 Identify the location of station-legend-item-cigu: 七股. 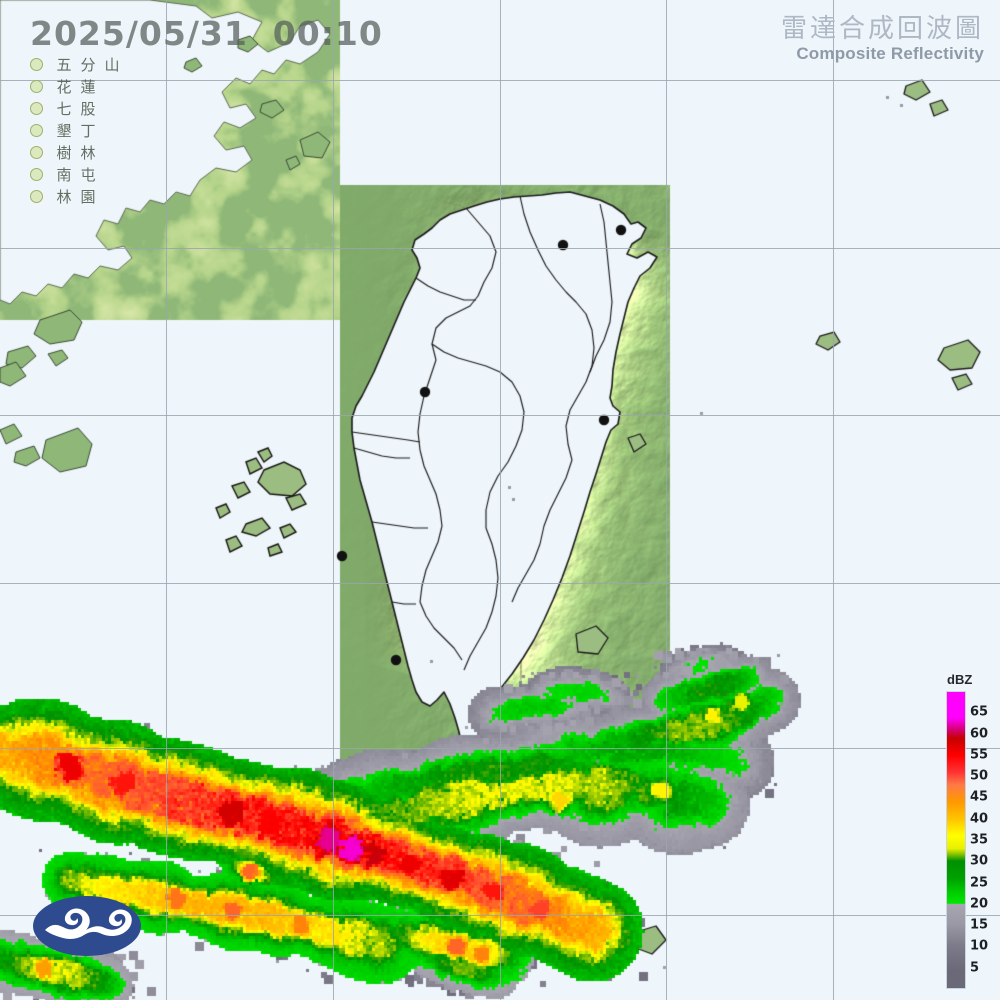
(77, 108).